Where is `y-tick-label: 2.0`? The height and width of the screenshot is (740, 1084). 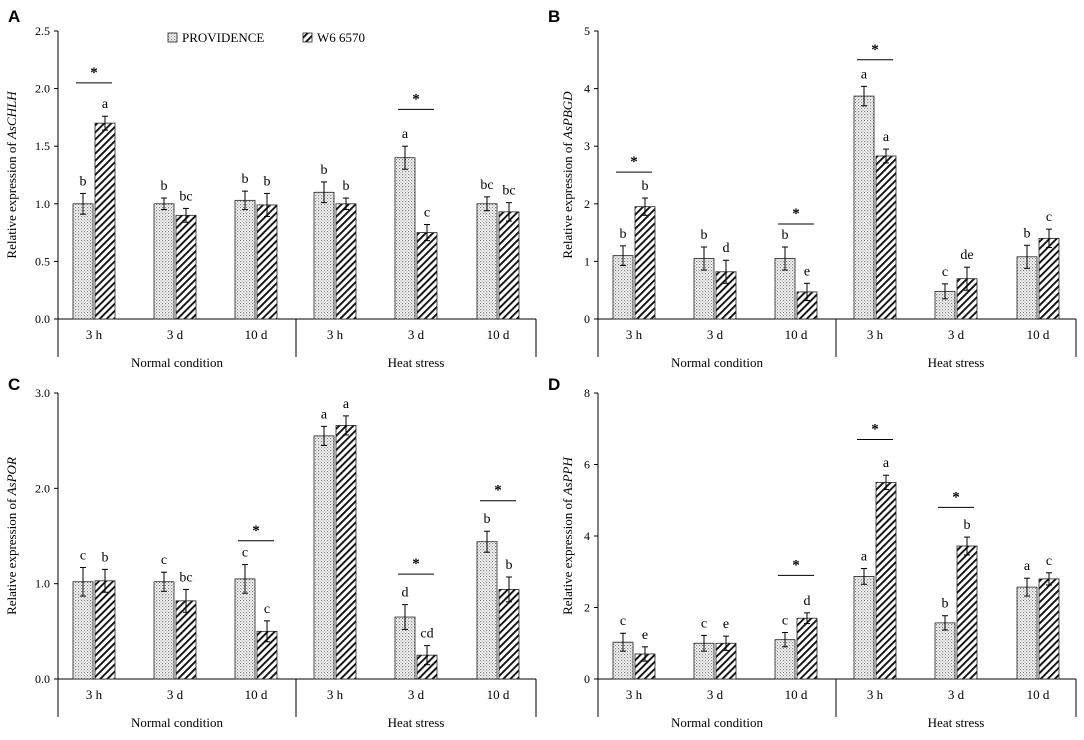
y-tick-label: 2.0 is located at coordinates (42, 488).